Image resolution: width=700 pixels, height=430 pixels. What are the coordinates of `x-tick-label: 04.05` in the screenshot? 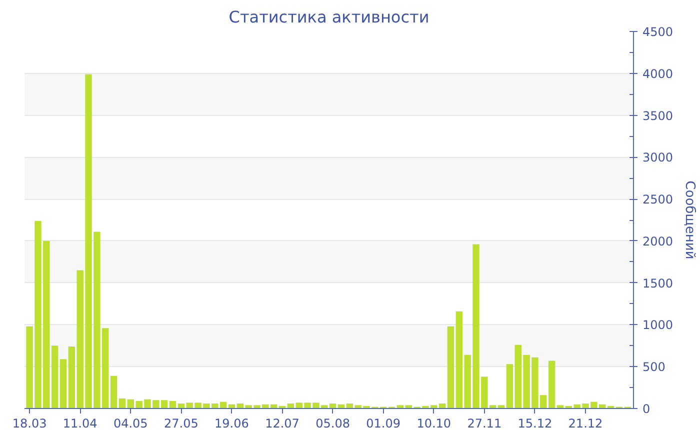 It's located at (130, 423).